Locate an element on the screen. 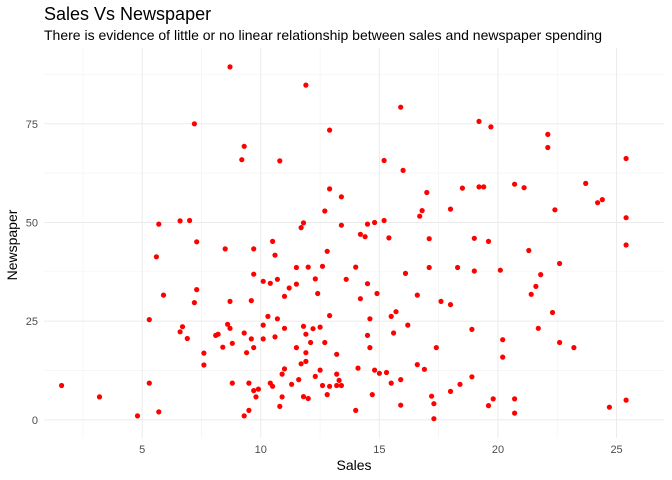 The height and width of the screenshot is (480, 672). x-axis-title: Sales is located at coordinates (353, 465).